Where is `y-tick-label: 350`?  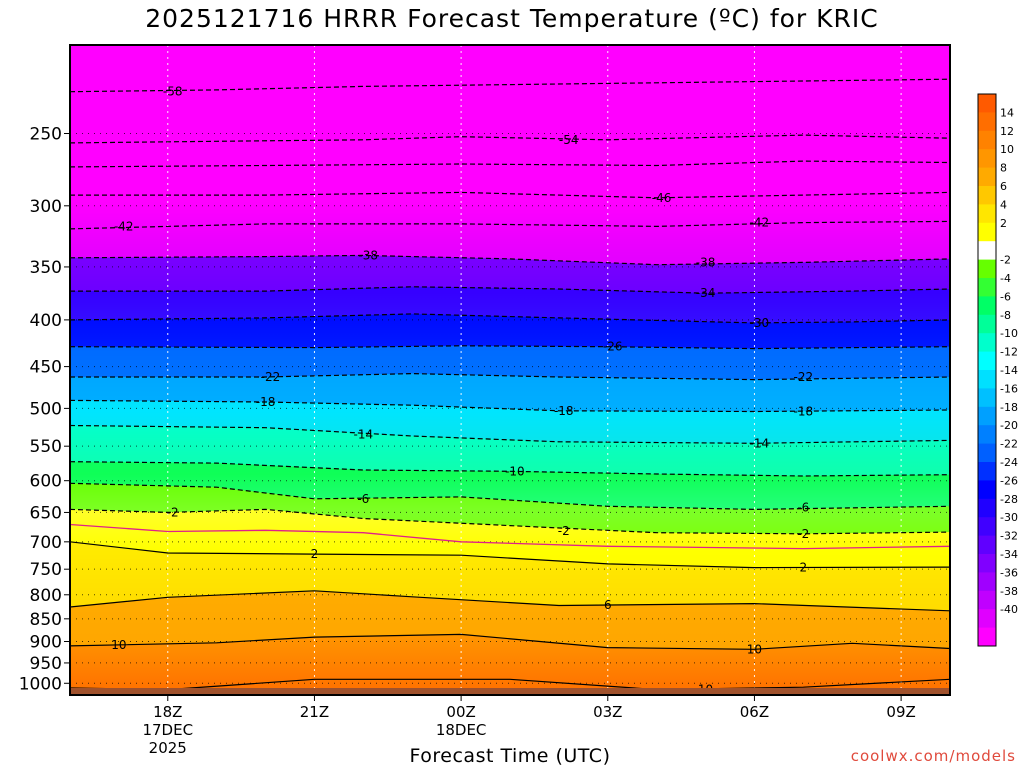
y-tick-label: 350 is located at coordinates (46, 268).